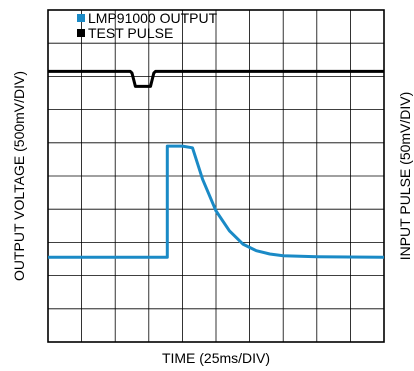 This screenshot has width=414, height=371. What do you see at coordinates (216, 358) in the screenshot?
I see `x-axis-label: TIME (25ms/DIV)` at bounding box center [216, 358].